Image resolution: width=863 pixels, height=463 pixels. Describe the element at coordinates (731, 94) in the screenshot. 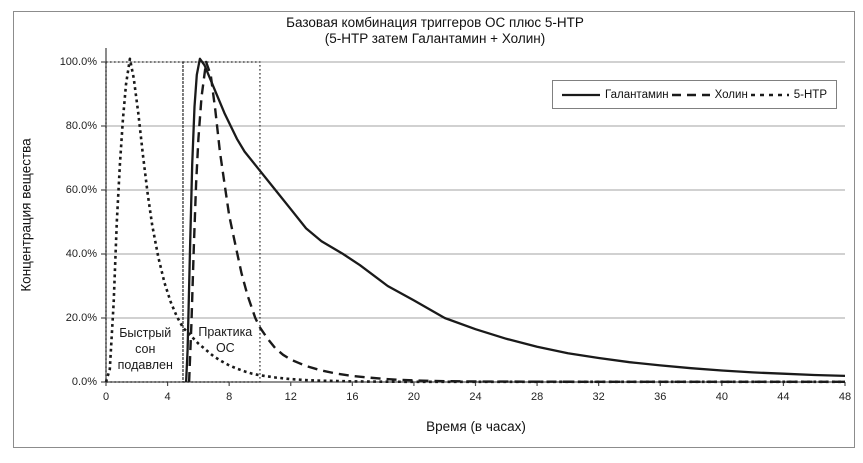

I see `legend-label-holin: Холин` at that location.